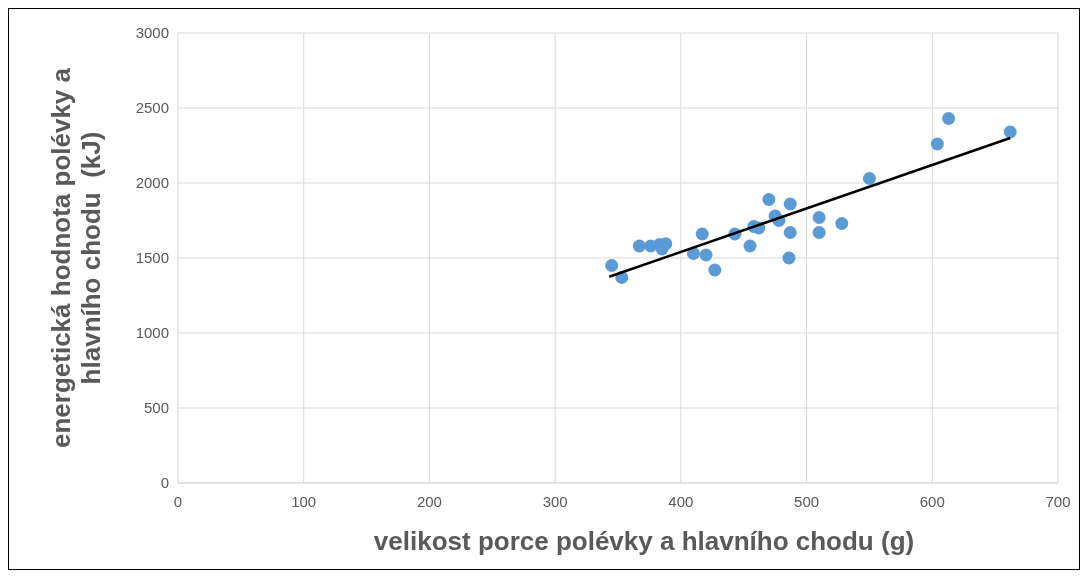 This screenshot has width=1088, height=578. Describe the element at coordinates (76, 258) in the screenshot. I see `y-axis-title: energetická hodnota polévky a hlavního chodu (kJ)` at that location.